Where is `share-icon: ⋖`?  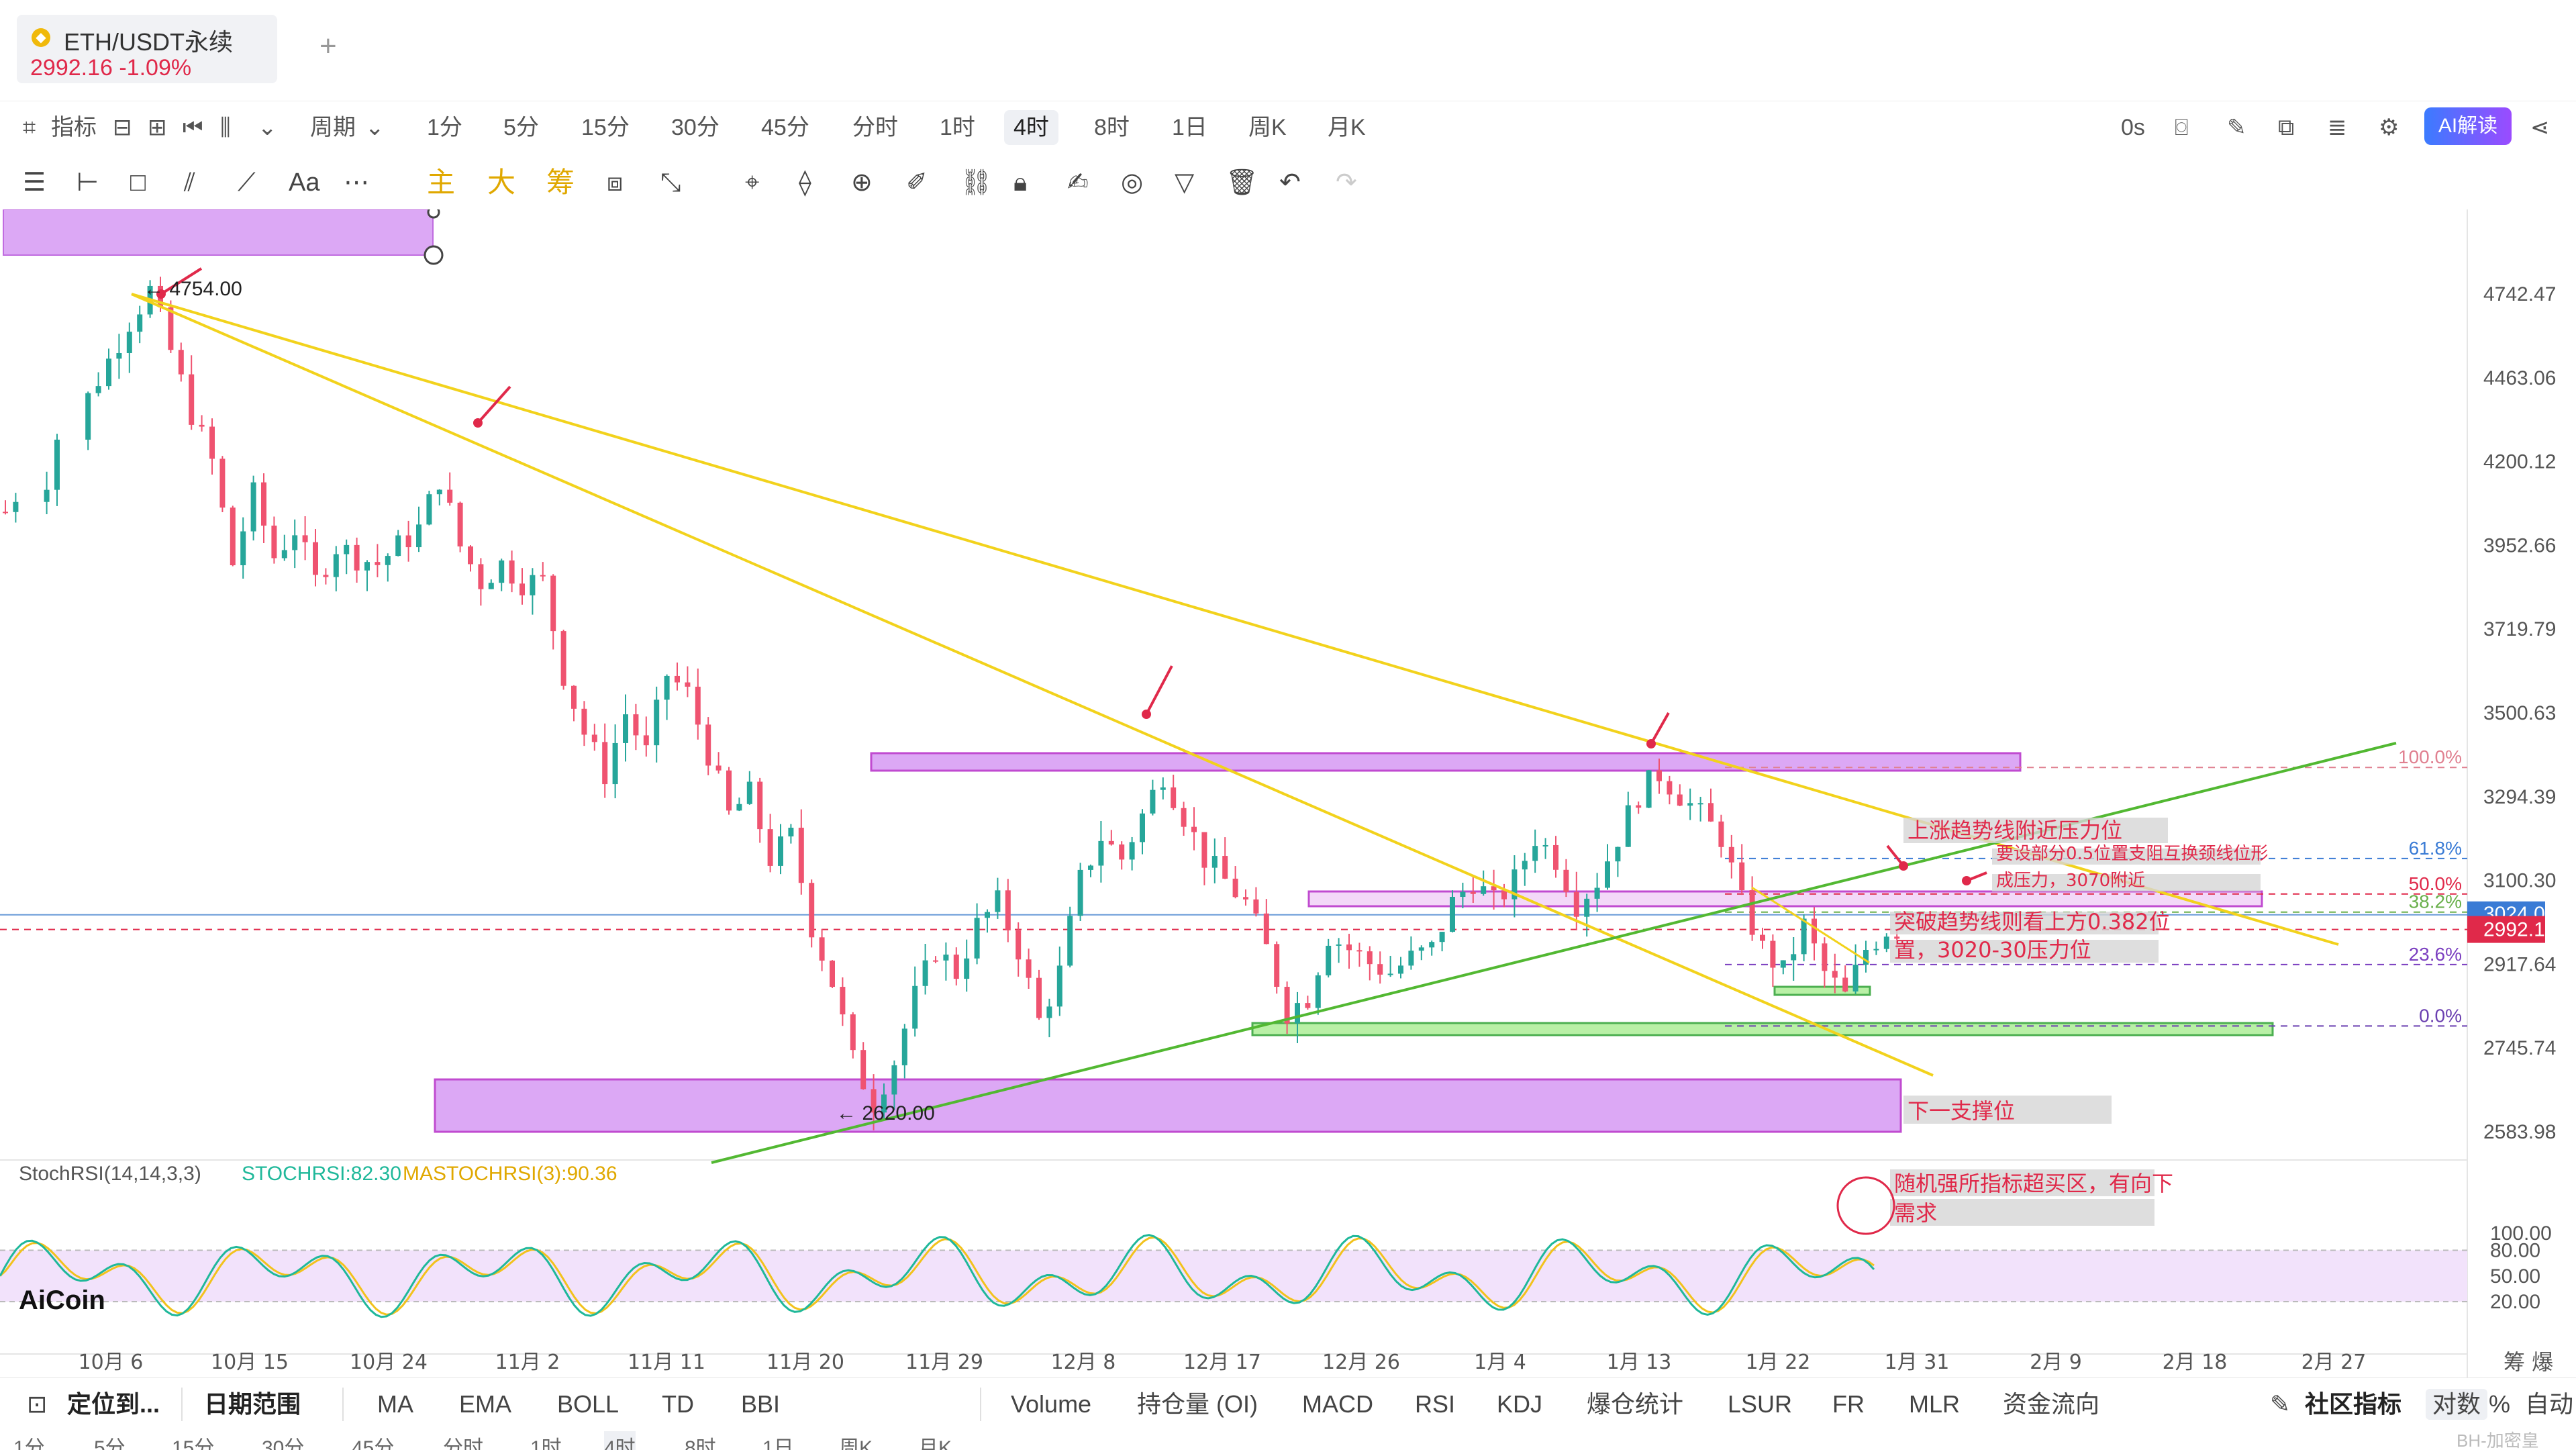
share-icon: ⋖ is located at coordinates (2540, 128).